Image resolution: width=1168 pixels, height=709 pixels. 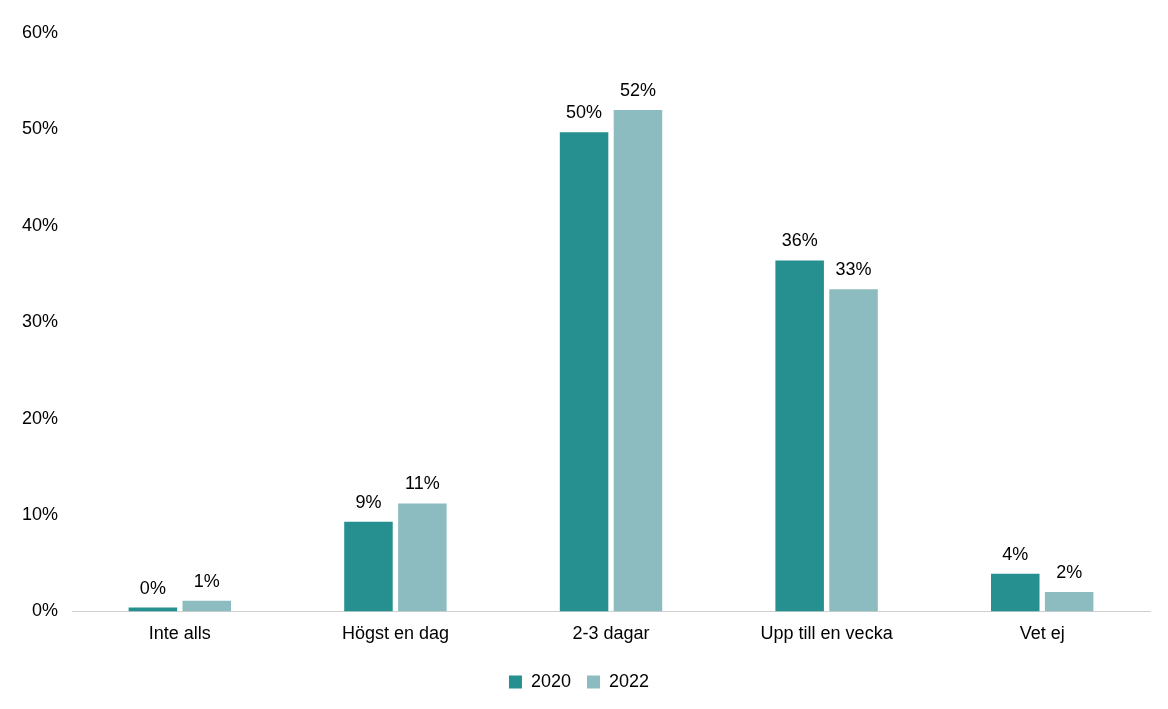 I want to click on data-label: 36%, so click(x=799, y=240).